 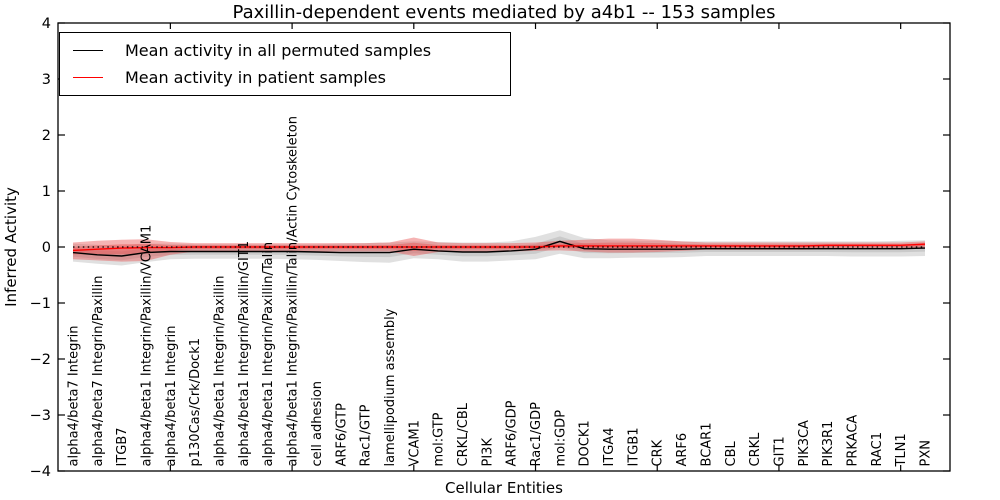 I want to click on x-category-label: alpha4/beta1 Integrin/Paxillin, so click(x=220, y=370).